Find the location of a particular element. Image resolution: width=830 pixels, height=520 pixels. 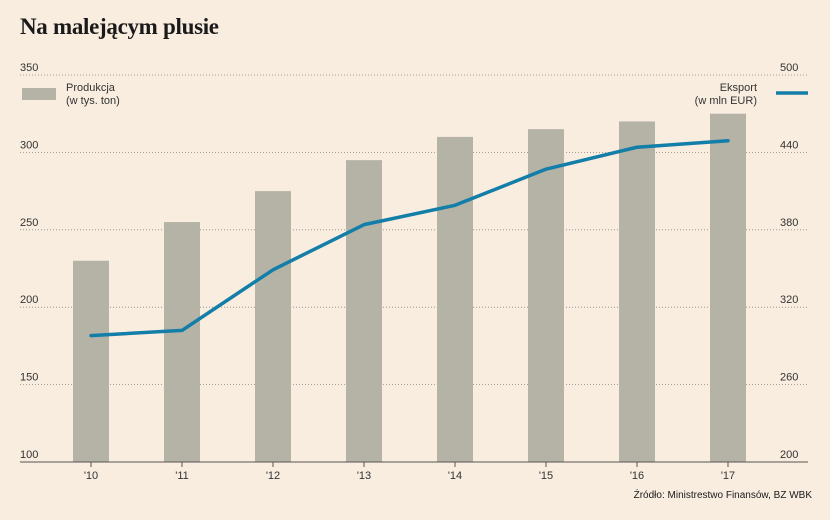

legend-unit-produkcja: (w tys. ton) is located at coordinates (93, 101).